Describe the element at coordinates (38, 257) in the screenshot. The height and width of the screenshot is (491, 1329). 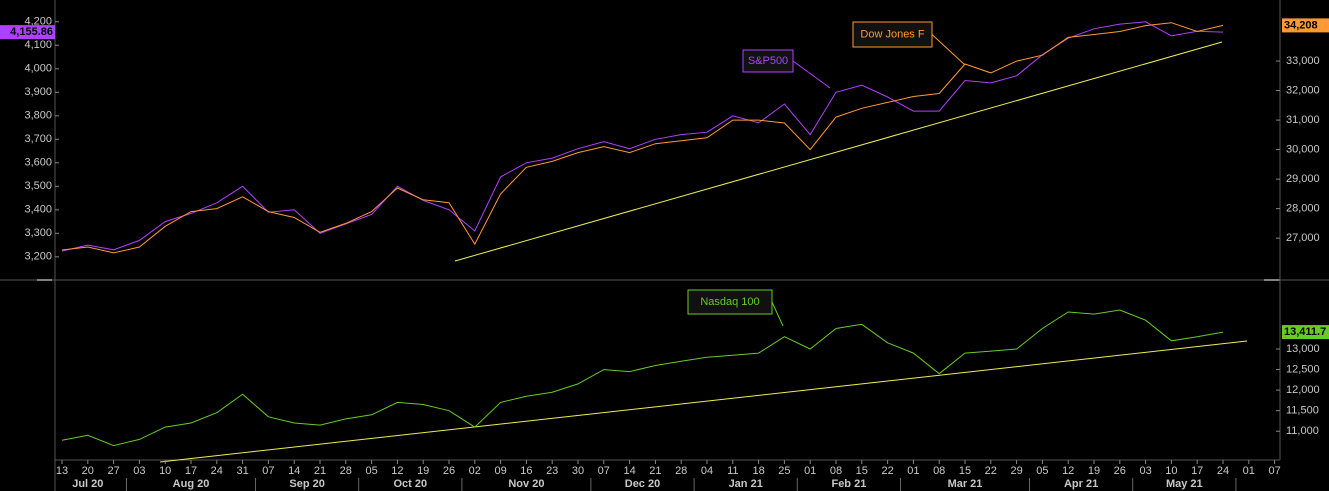
I see `y-tick-label: 3,200` at that location.